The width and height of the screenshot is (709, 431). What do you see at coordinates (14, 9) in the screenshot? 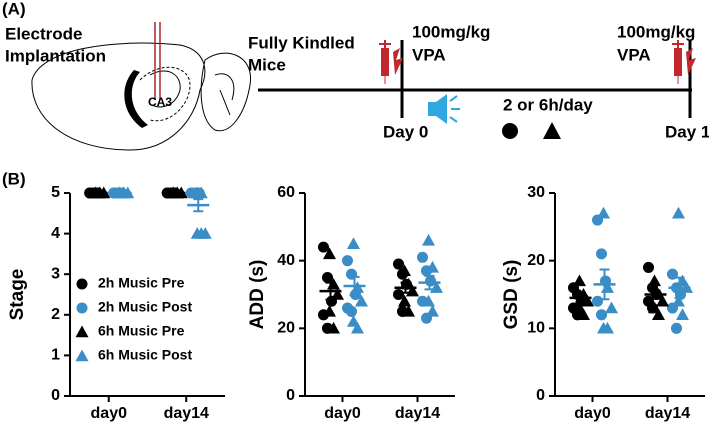
I see `panel-label: (A)` at bounding box center [14, 9].